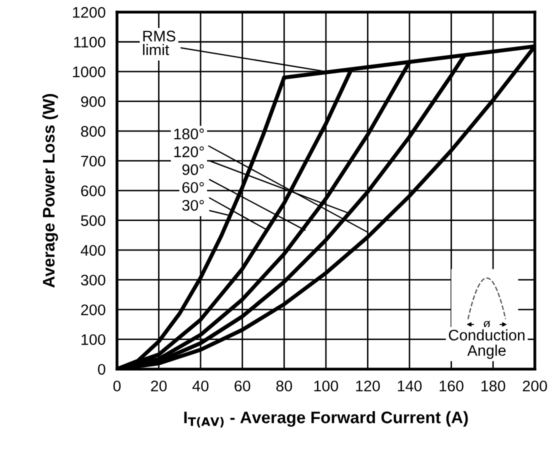 This screenshot has width=548, height=449. I want to click on x-tick-label: 20, so click(159, 386).